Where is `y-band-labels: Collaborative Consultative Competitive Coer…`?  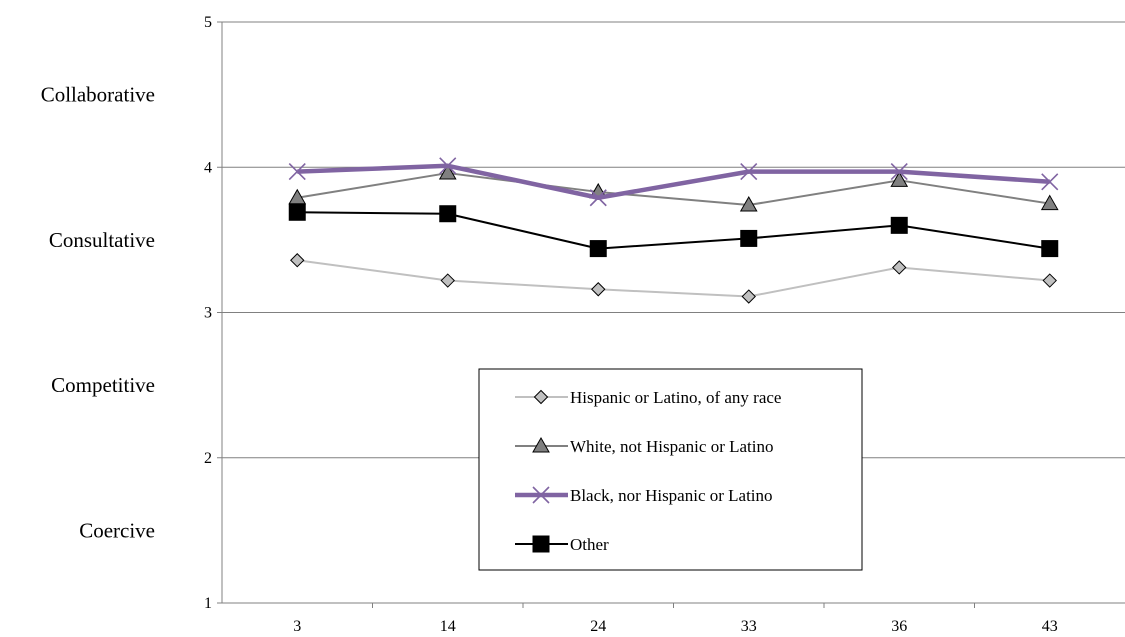 y-band-labels: Collaborative Consultative Competitive Coer… is located at coordinates (98, 313).